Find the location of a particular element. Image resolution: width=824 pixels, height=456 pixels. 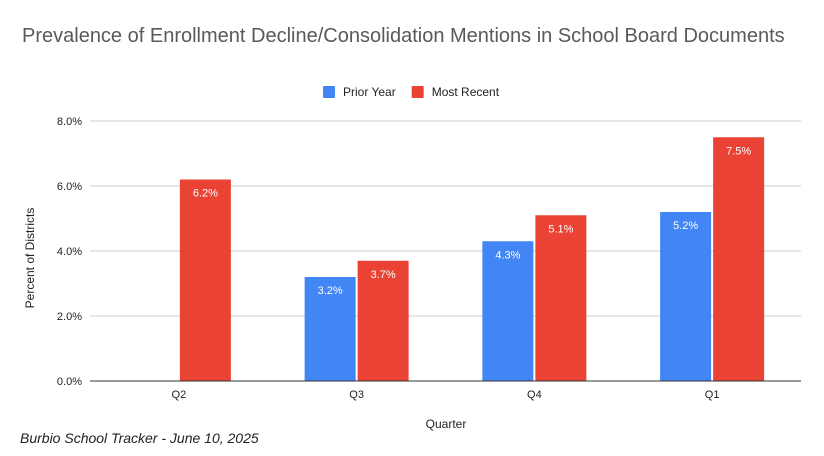

y-tick-label: 4.0% is located at coordinates (69, 252).